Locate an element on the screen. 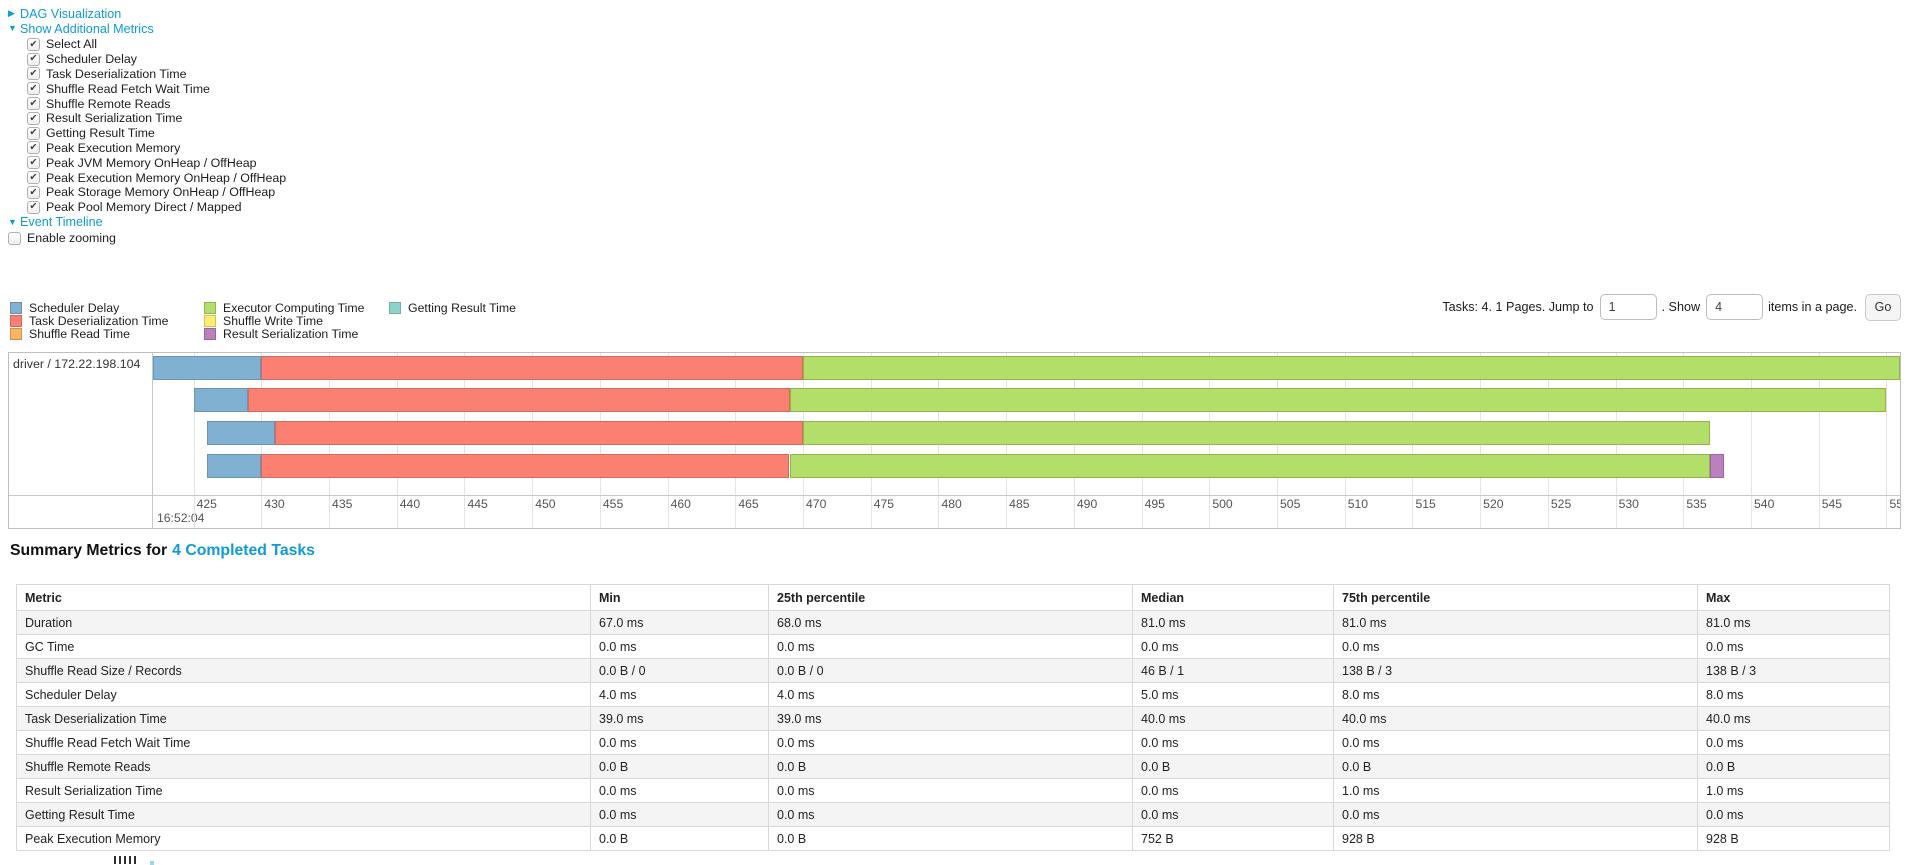 The height and width of the screenshot is (865, 1907). timeline-tick-label: 490 is located at coordinates (1087, 504).